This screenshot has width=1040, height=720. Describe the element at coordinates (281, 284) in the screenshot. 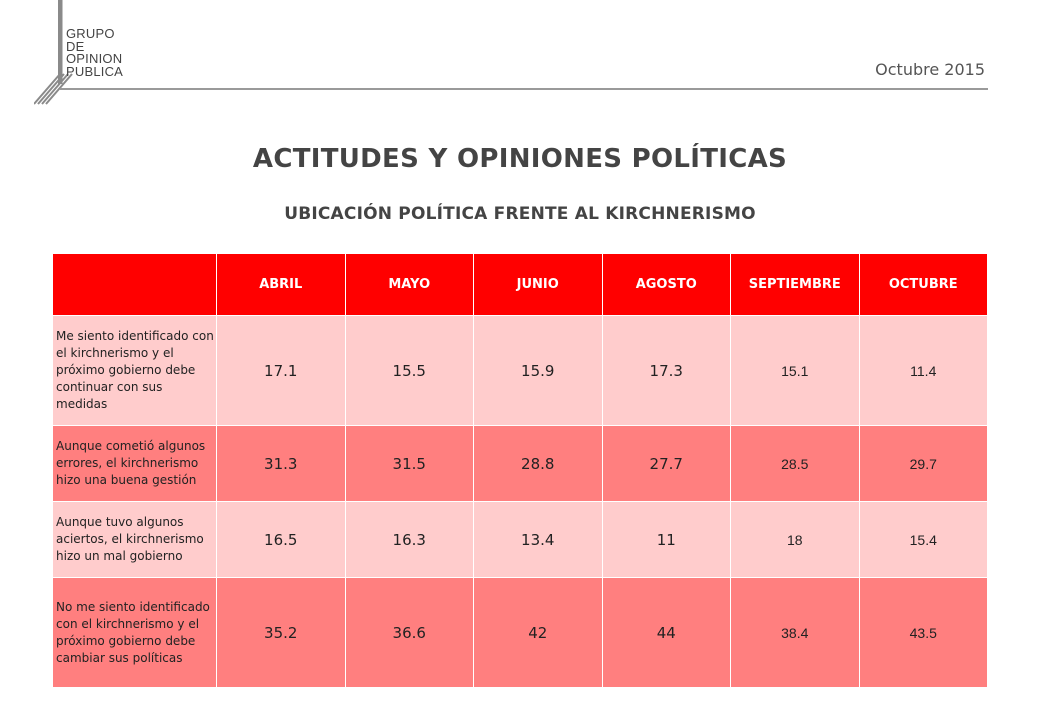

I see `header-abril: ABRIL` at that location.